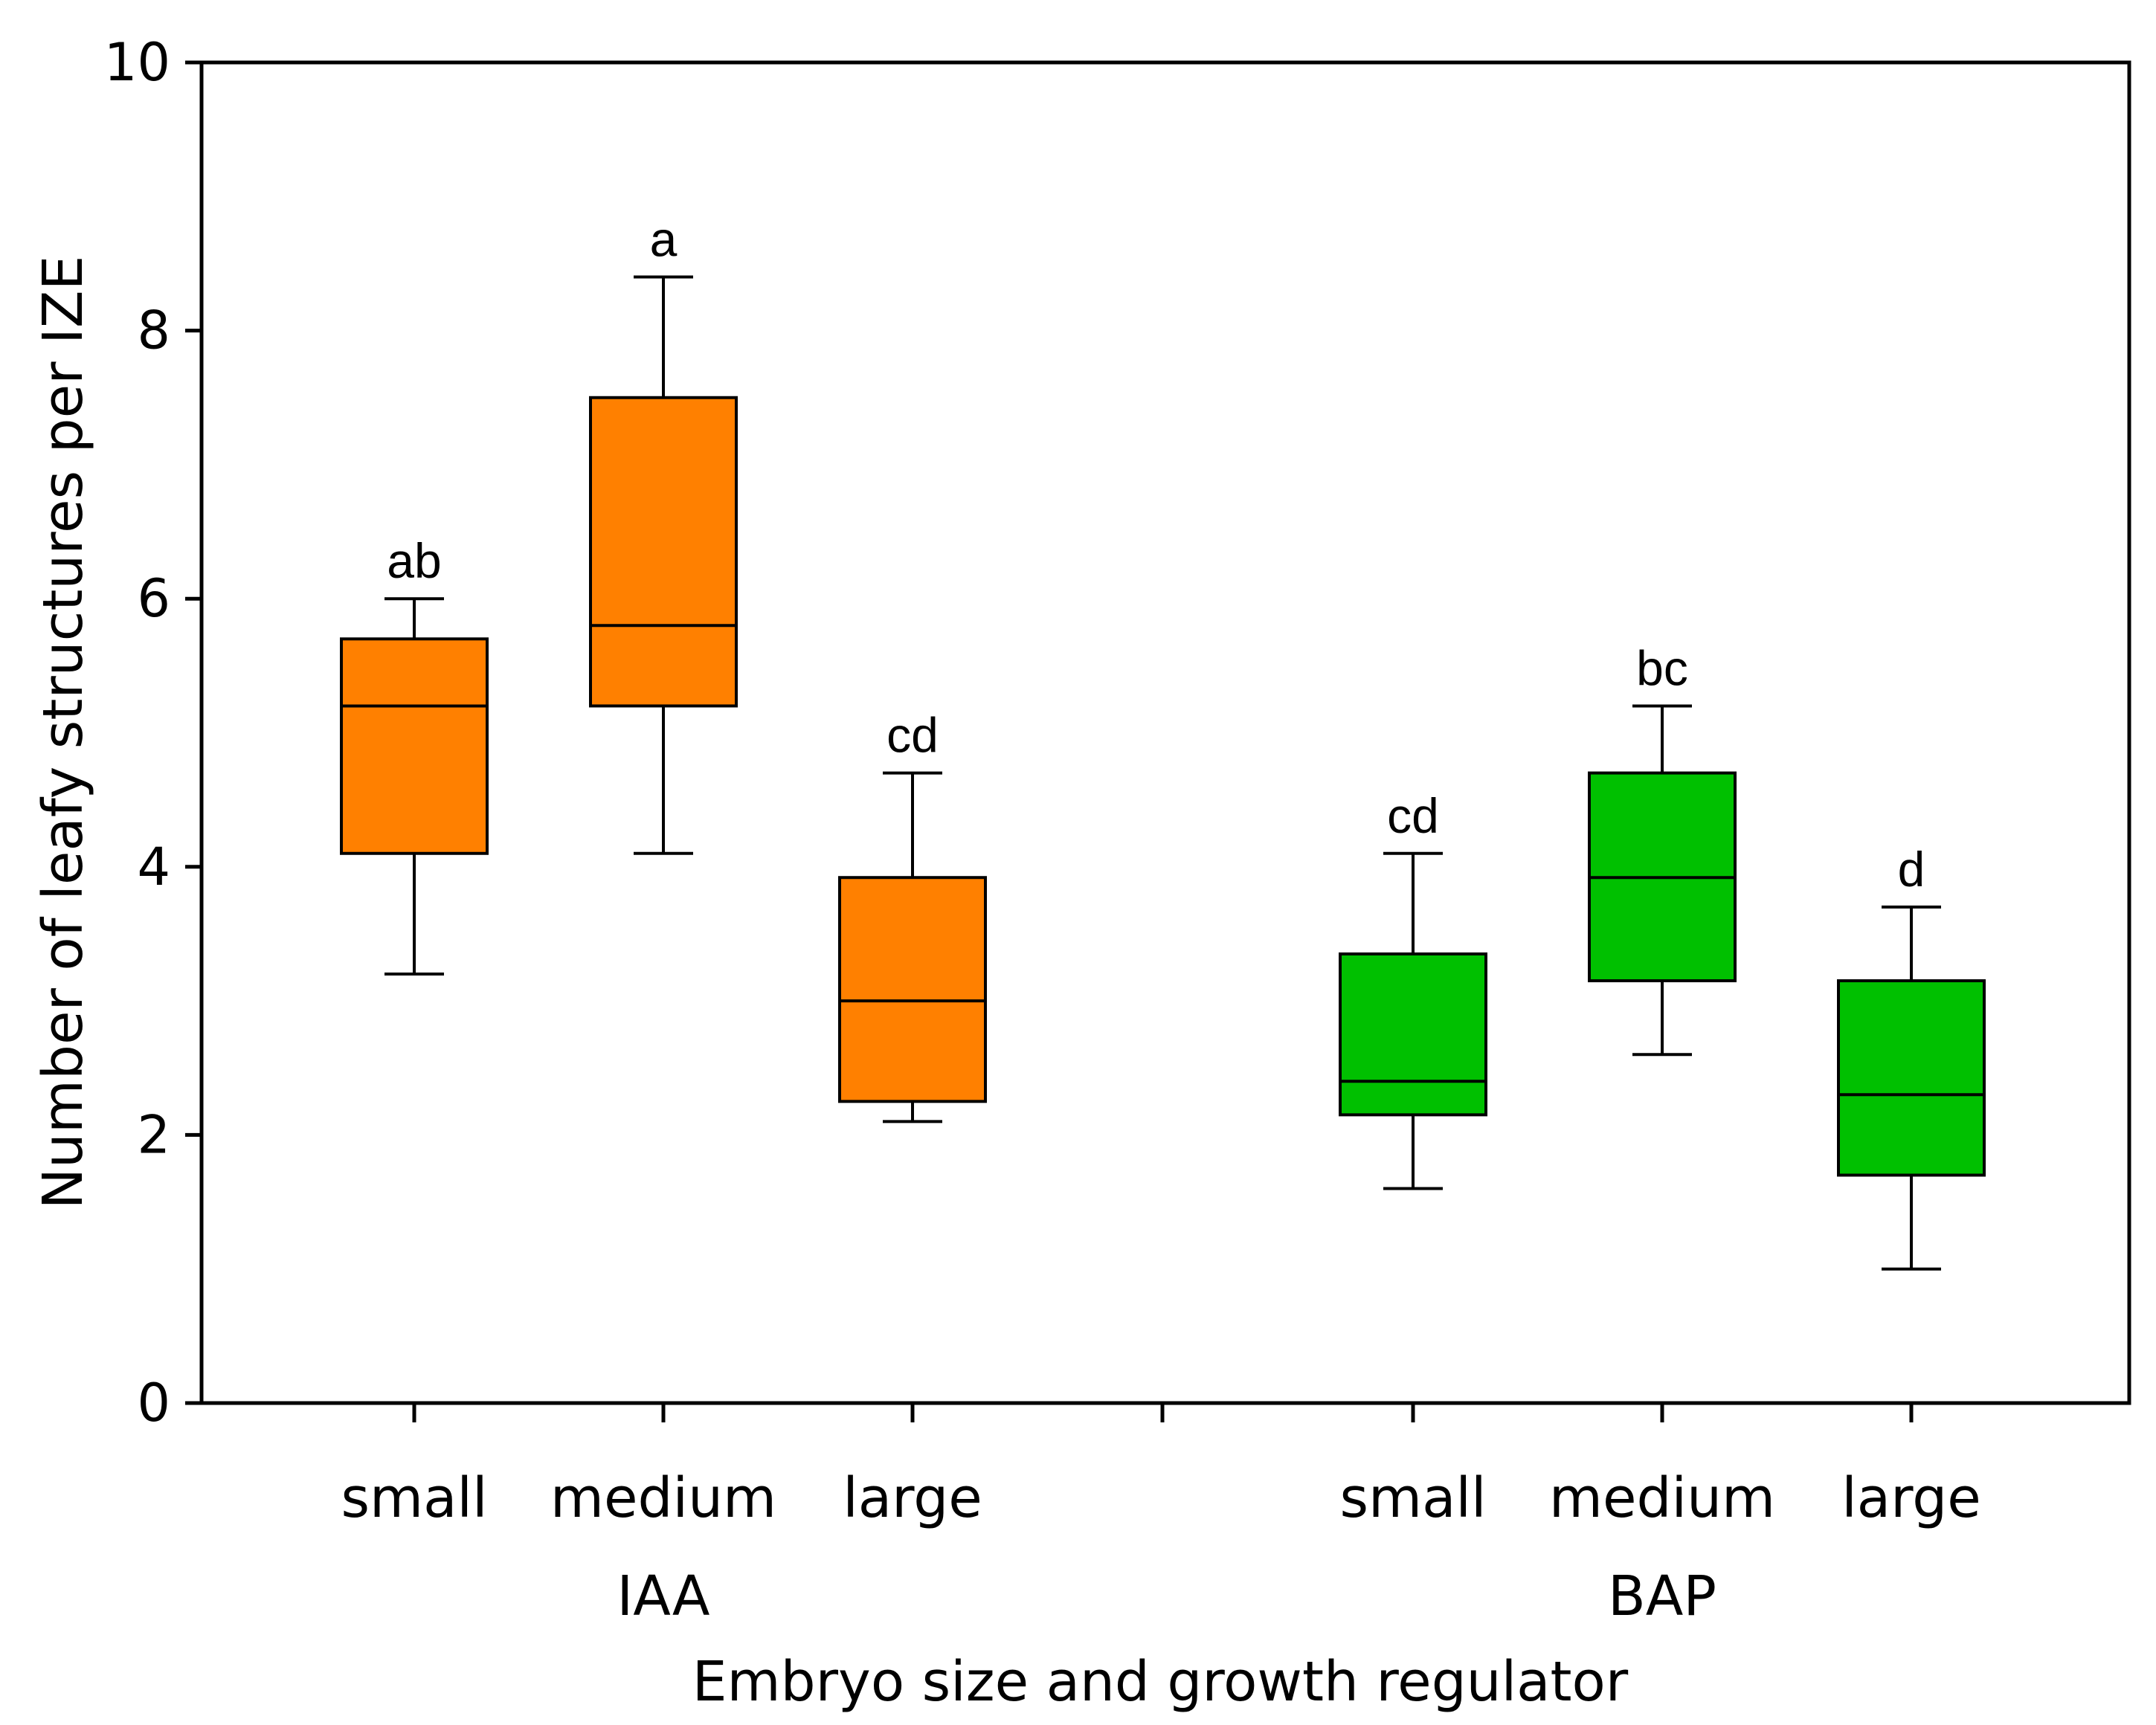 This screenshot has height=1725, width=2156. Describe the element at coordinates (153, 1403) in the screenshot. I see `y-tick-label: 0` at that location.